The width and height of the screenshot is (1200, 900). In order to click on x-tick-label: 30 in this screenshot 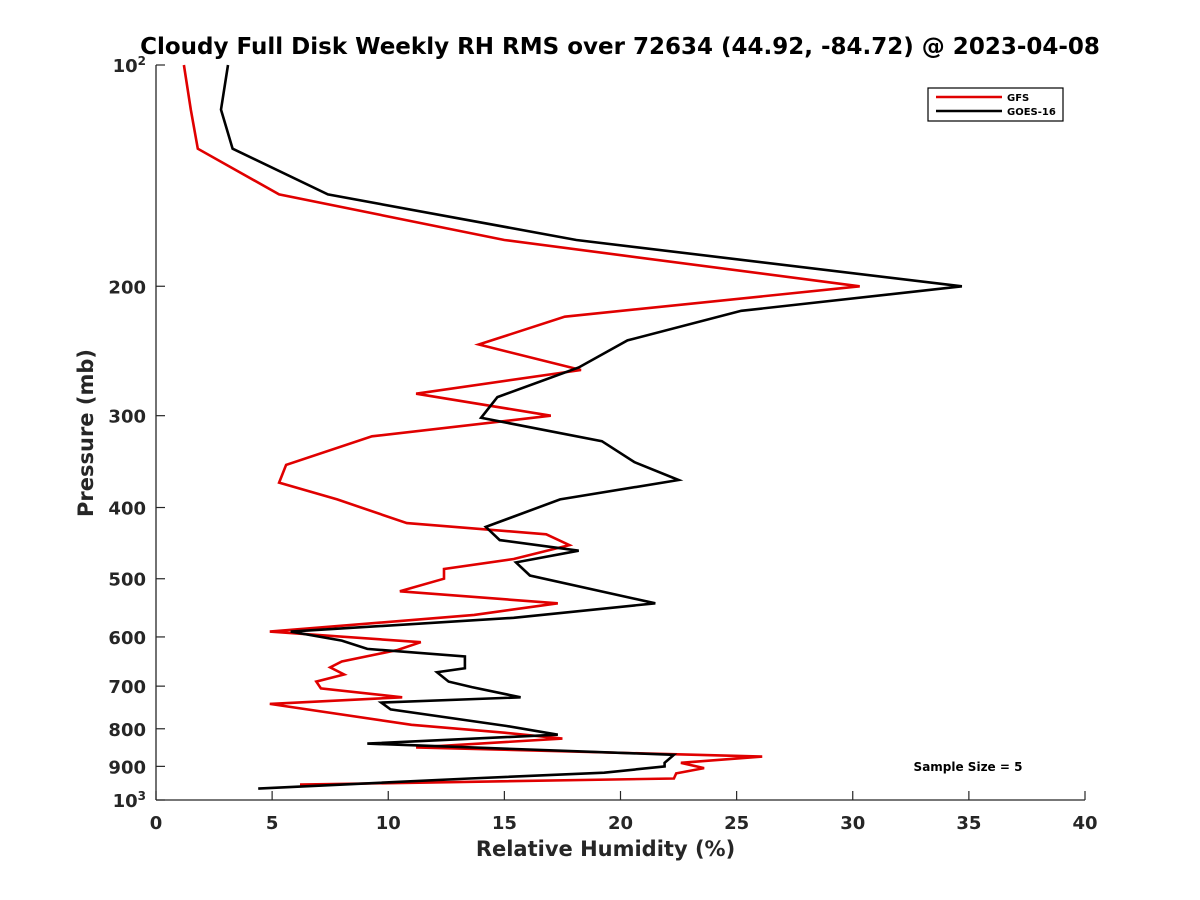, I will do `click(852, 823)`.